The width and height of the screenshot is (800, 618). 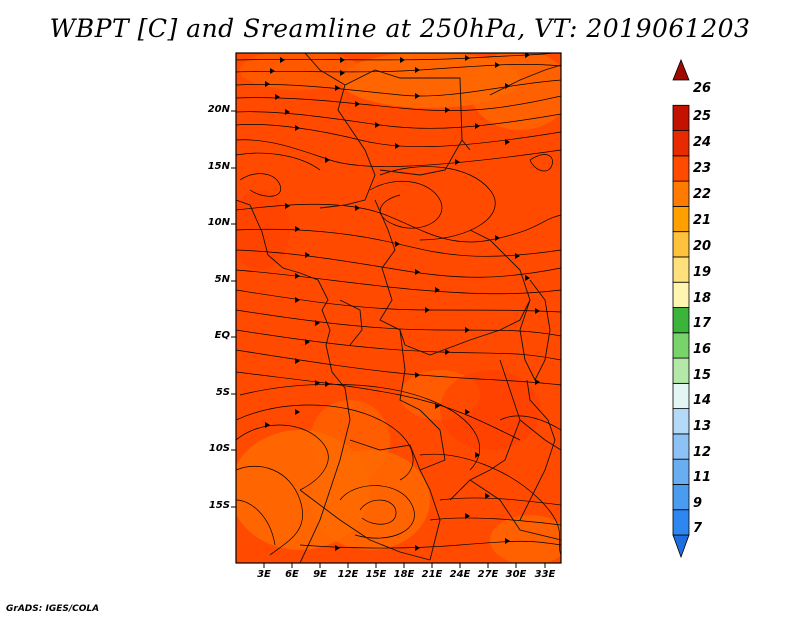 What do you see at coordinates (702, 298) in the screenshot?
I see `colorbar-label: 18` at bounding box center [702, 298].